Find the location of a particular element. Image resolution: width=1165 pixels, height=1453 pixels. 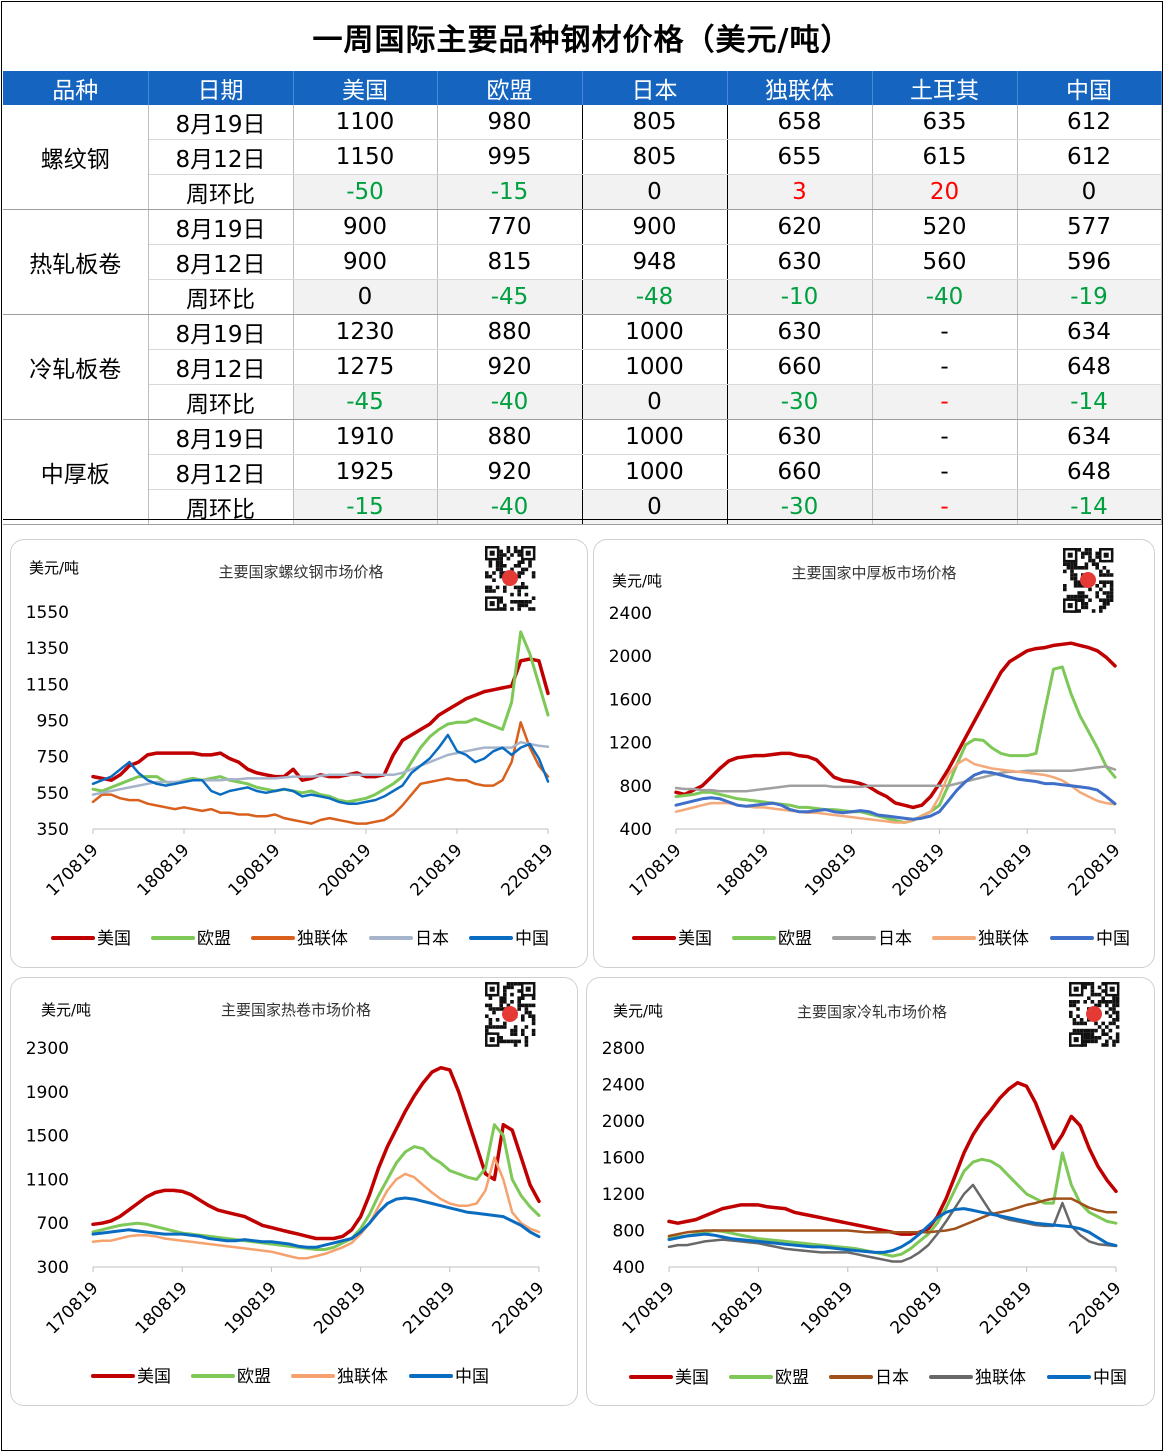

column-header: 欧盟 is located at coordinates (510, 88).